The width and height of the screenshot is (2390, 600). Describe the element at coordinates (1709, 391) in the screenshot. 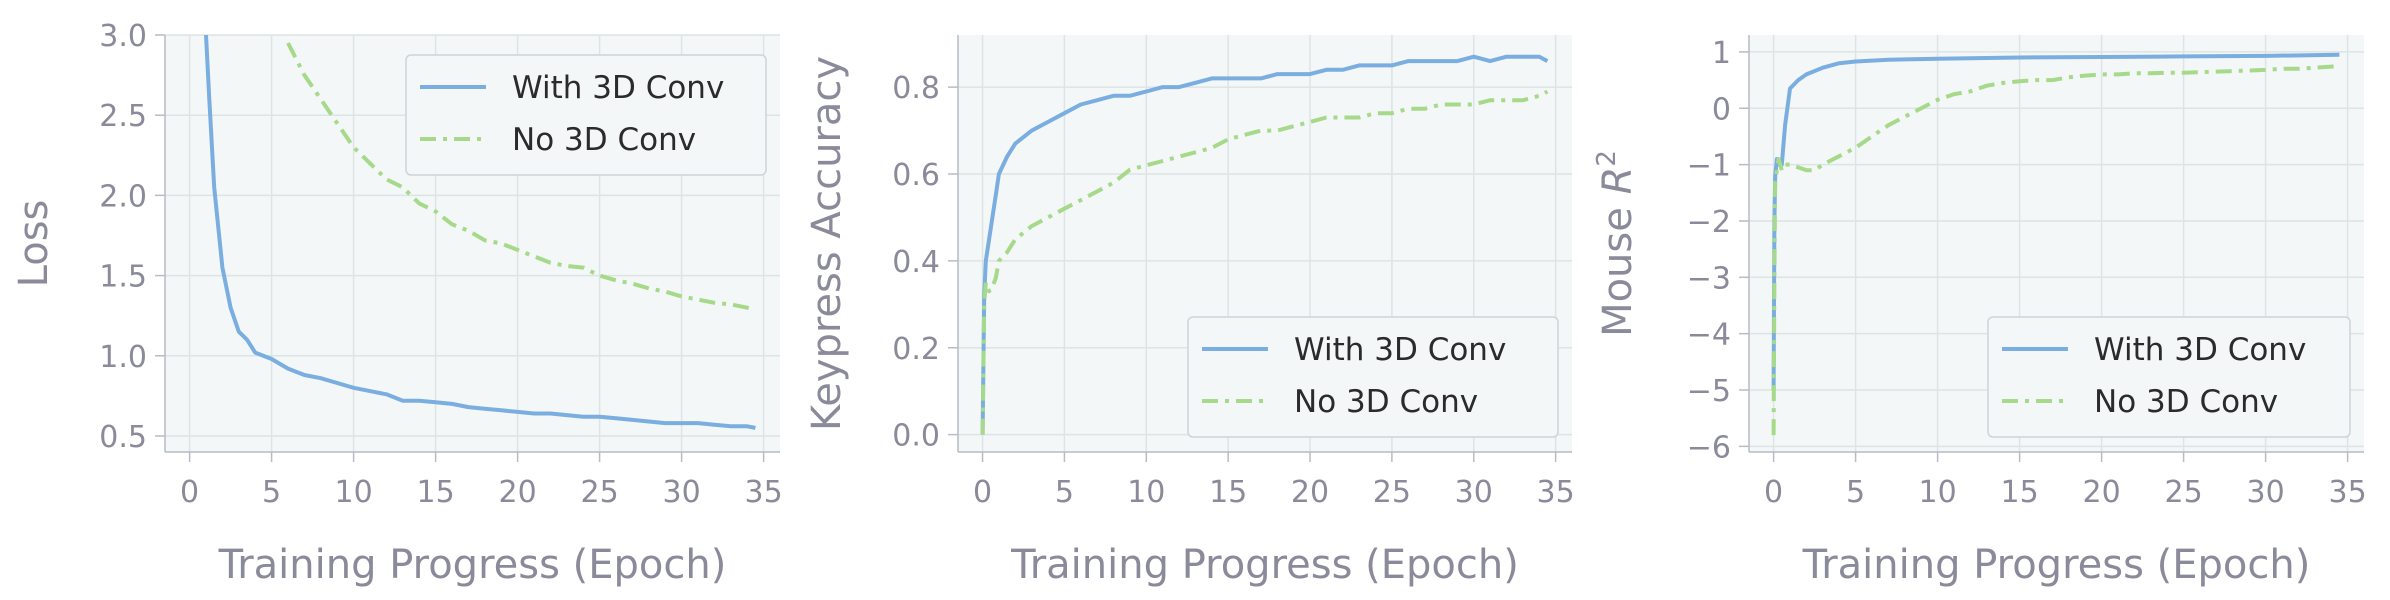

I see `y-tick-label: −5` at that location.